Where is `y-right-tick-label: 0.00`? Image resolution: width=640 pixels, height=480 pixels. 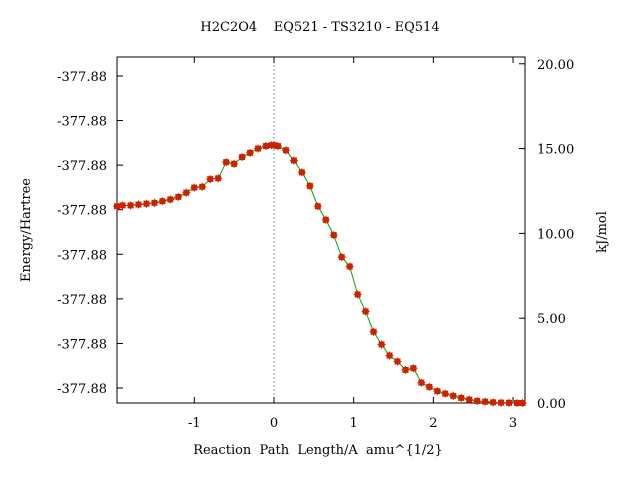 y-right-tick-label: 0.00 is located at coordinates (551, 404).